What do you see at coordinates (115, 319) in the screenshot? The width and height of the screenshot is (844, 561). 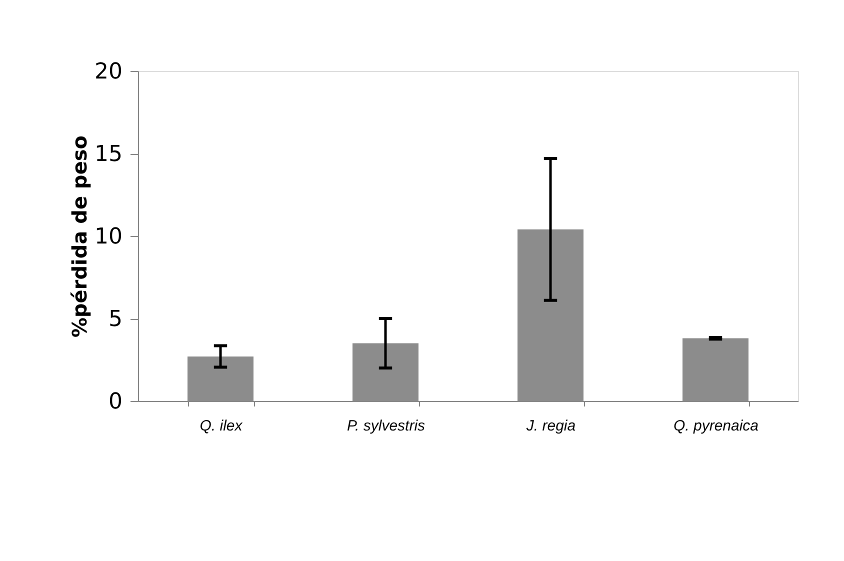 I see `y-tick-label: 5` at bounding box center [115, 319].